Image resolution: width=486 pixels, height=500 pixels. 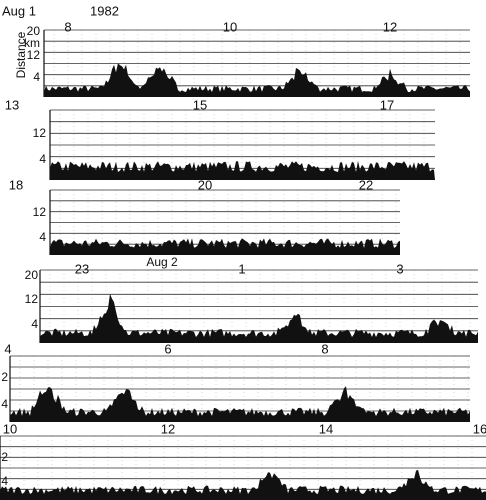 What do you see at coordinates (205, 184) in the screenshot?
I see `hour-label: 20` at bounding box center [205, 184].